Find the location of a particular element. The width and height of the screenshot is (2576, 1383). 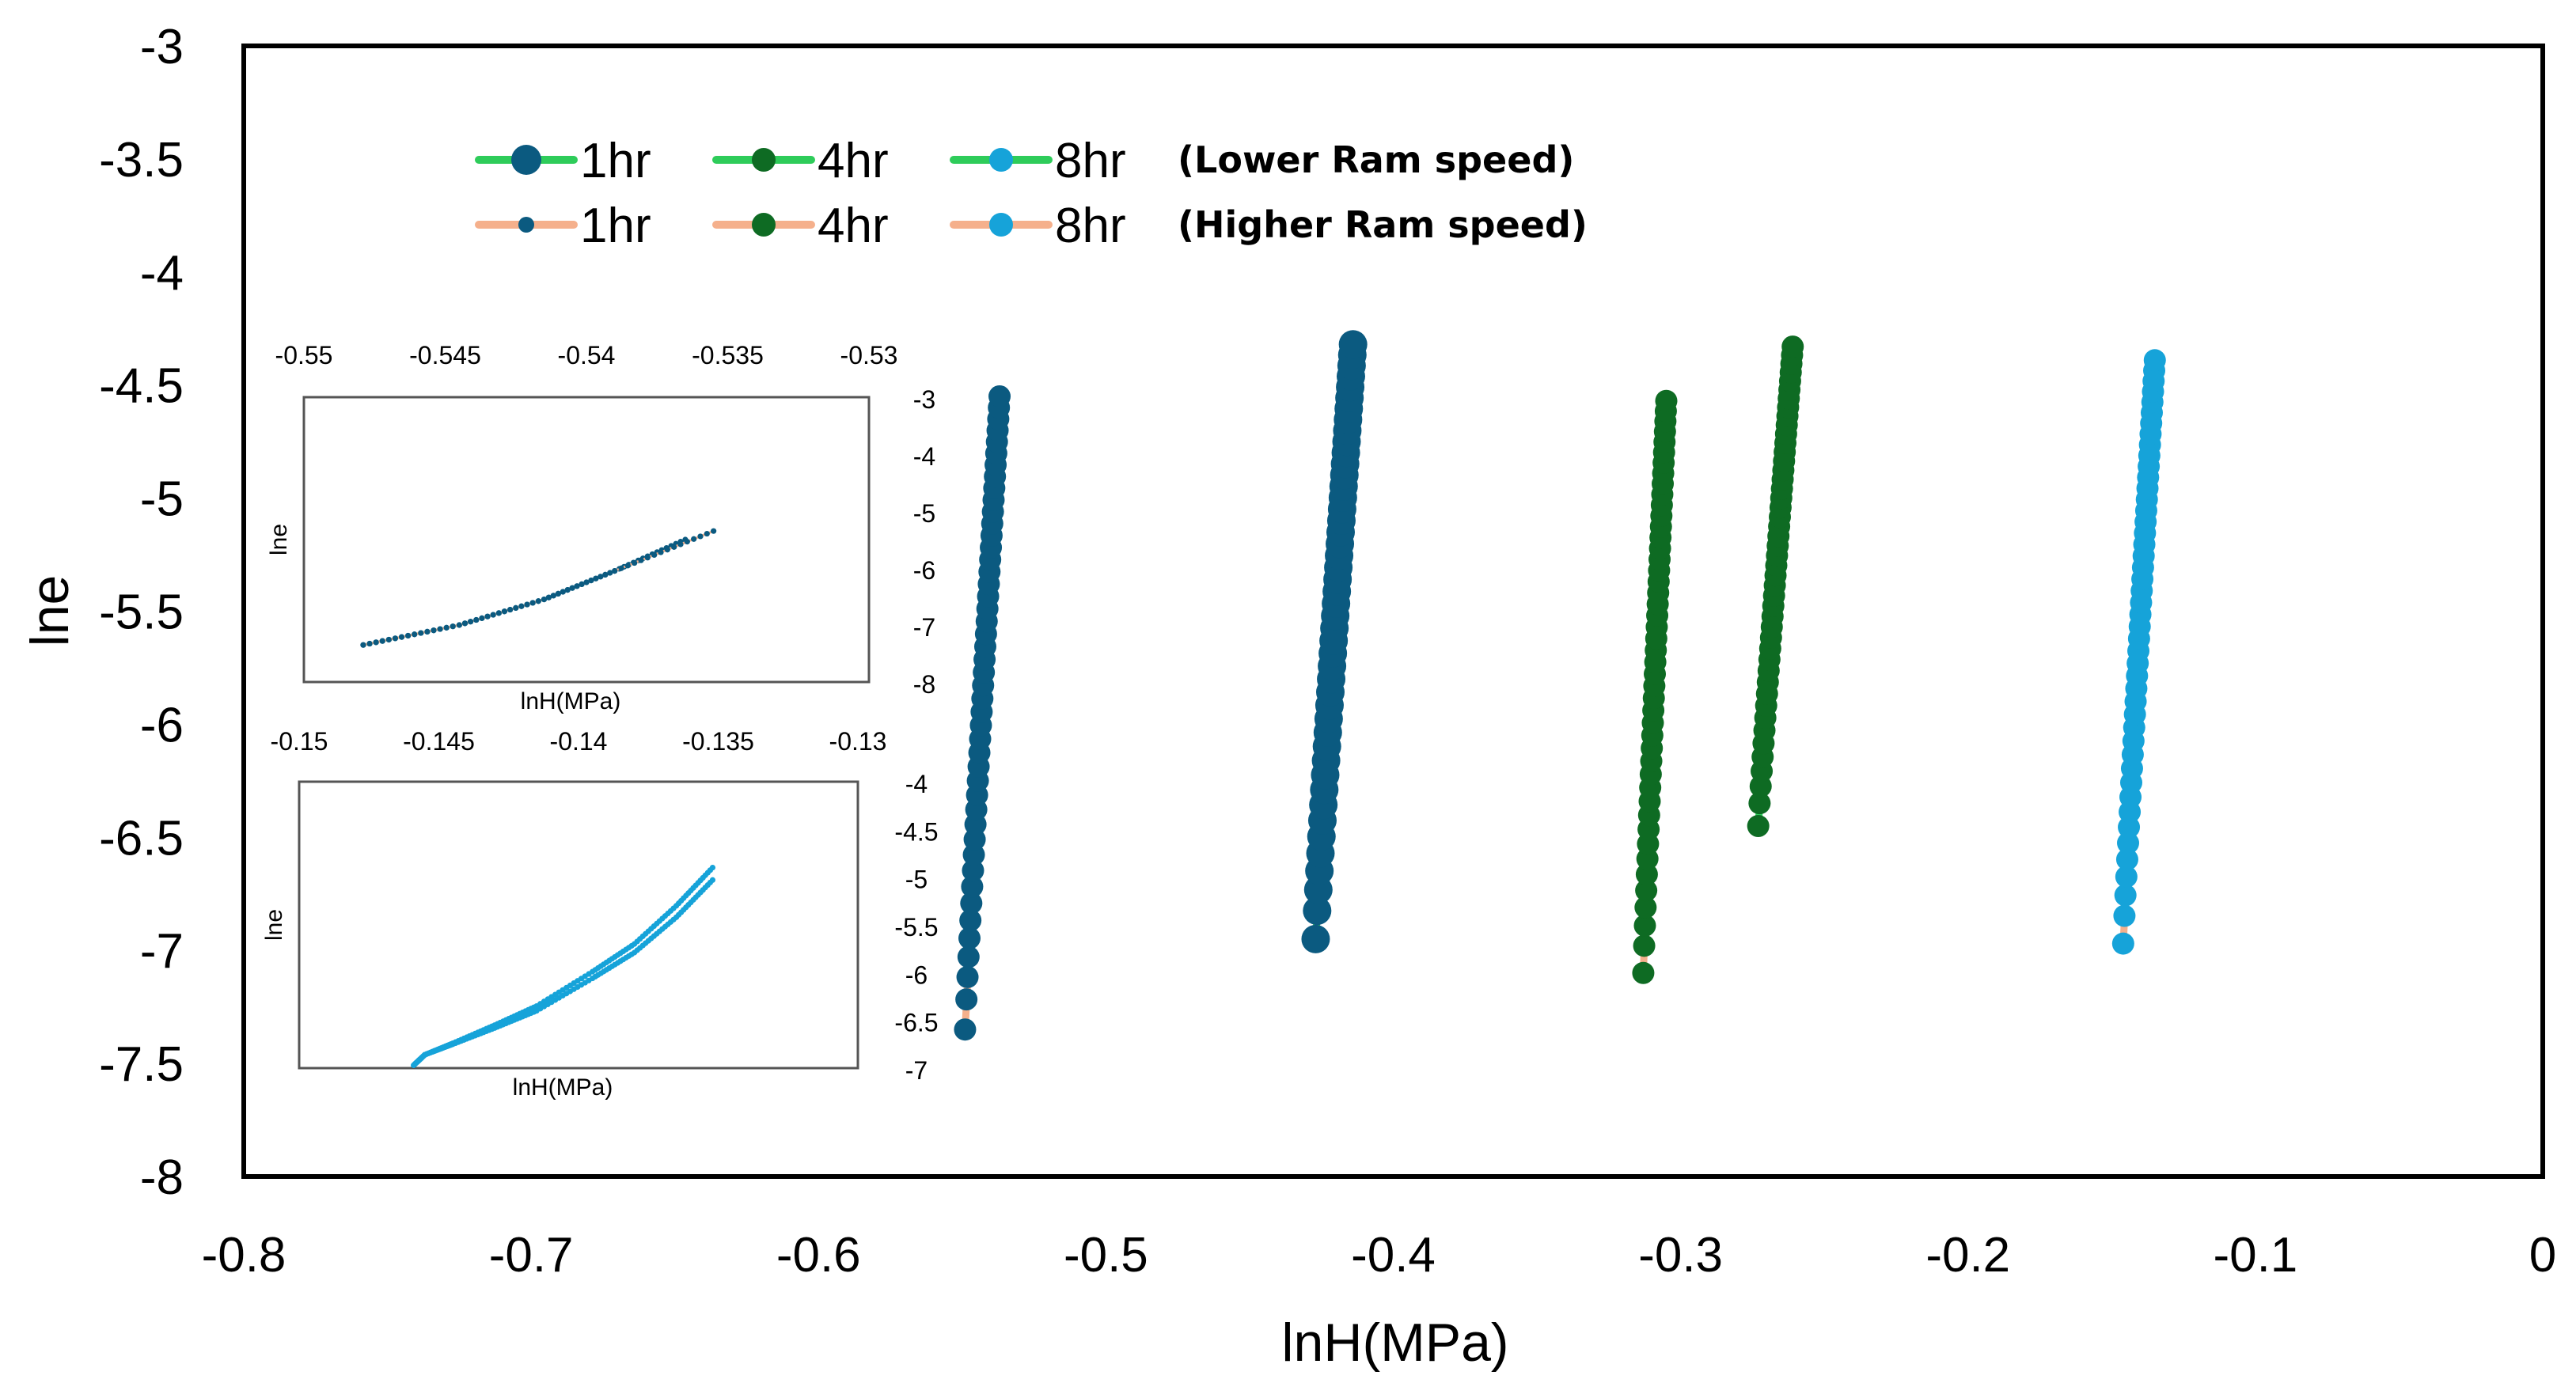

legend-label: 8hr is located at coordinates (1090, 161).